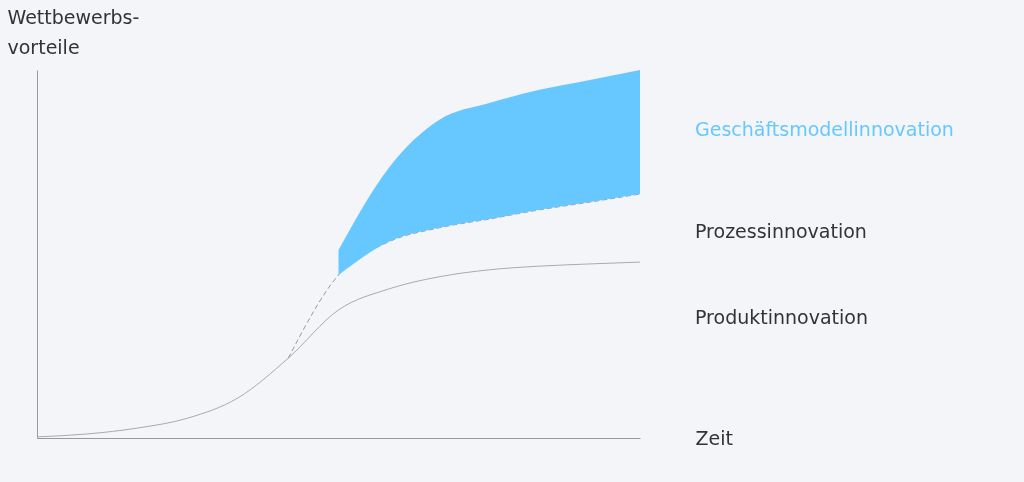 Image resolution: width=1024 pixels, height=482 pixels. What do you see at coordinates (781, 317) in the screenshot?
I see `text: Produktinnovation` at bounding box center [781, 317].